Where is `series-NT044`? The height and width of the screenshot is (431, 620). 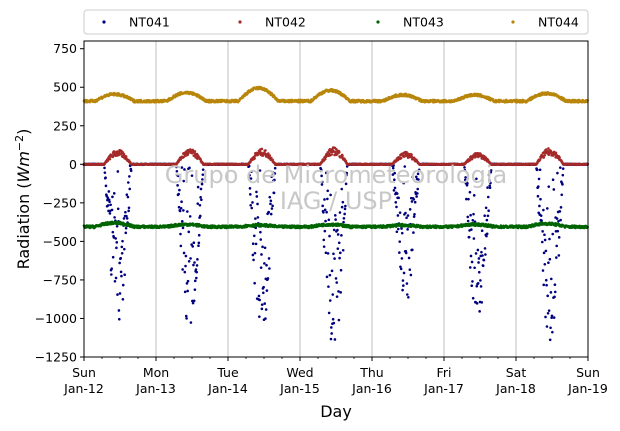 series-NT044 is located at coordinates (335, 94).